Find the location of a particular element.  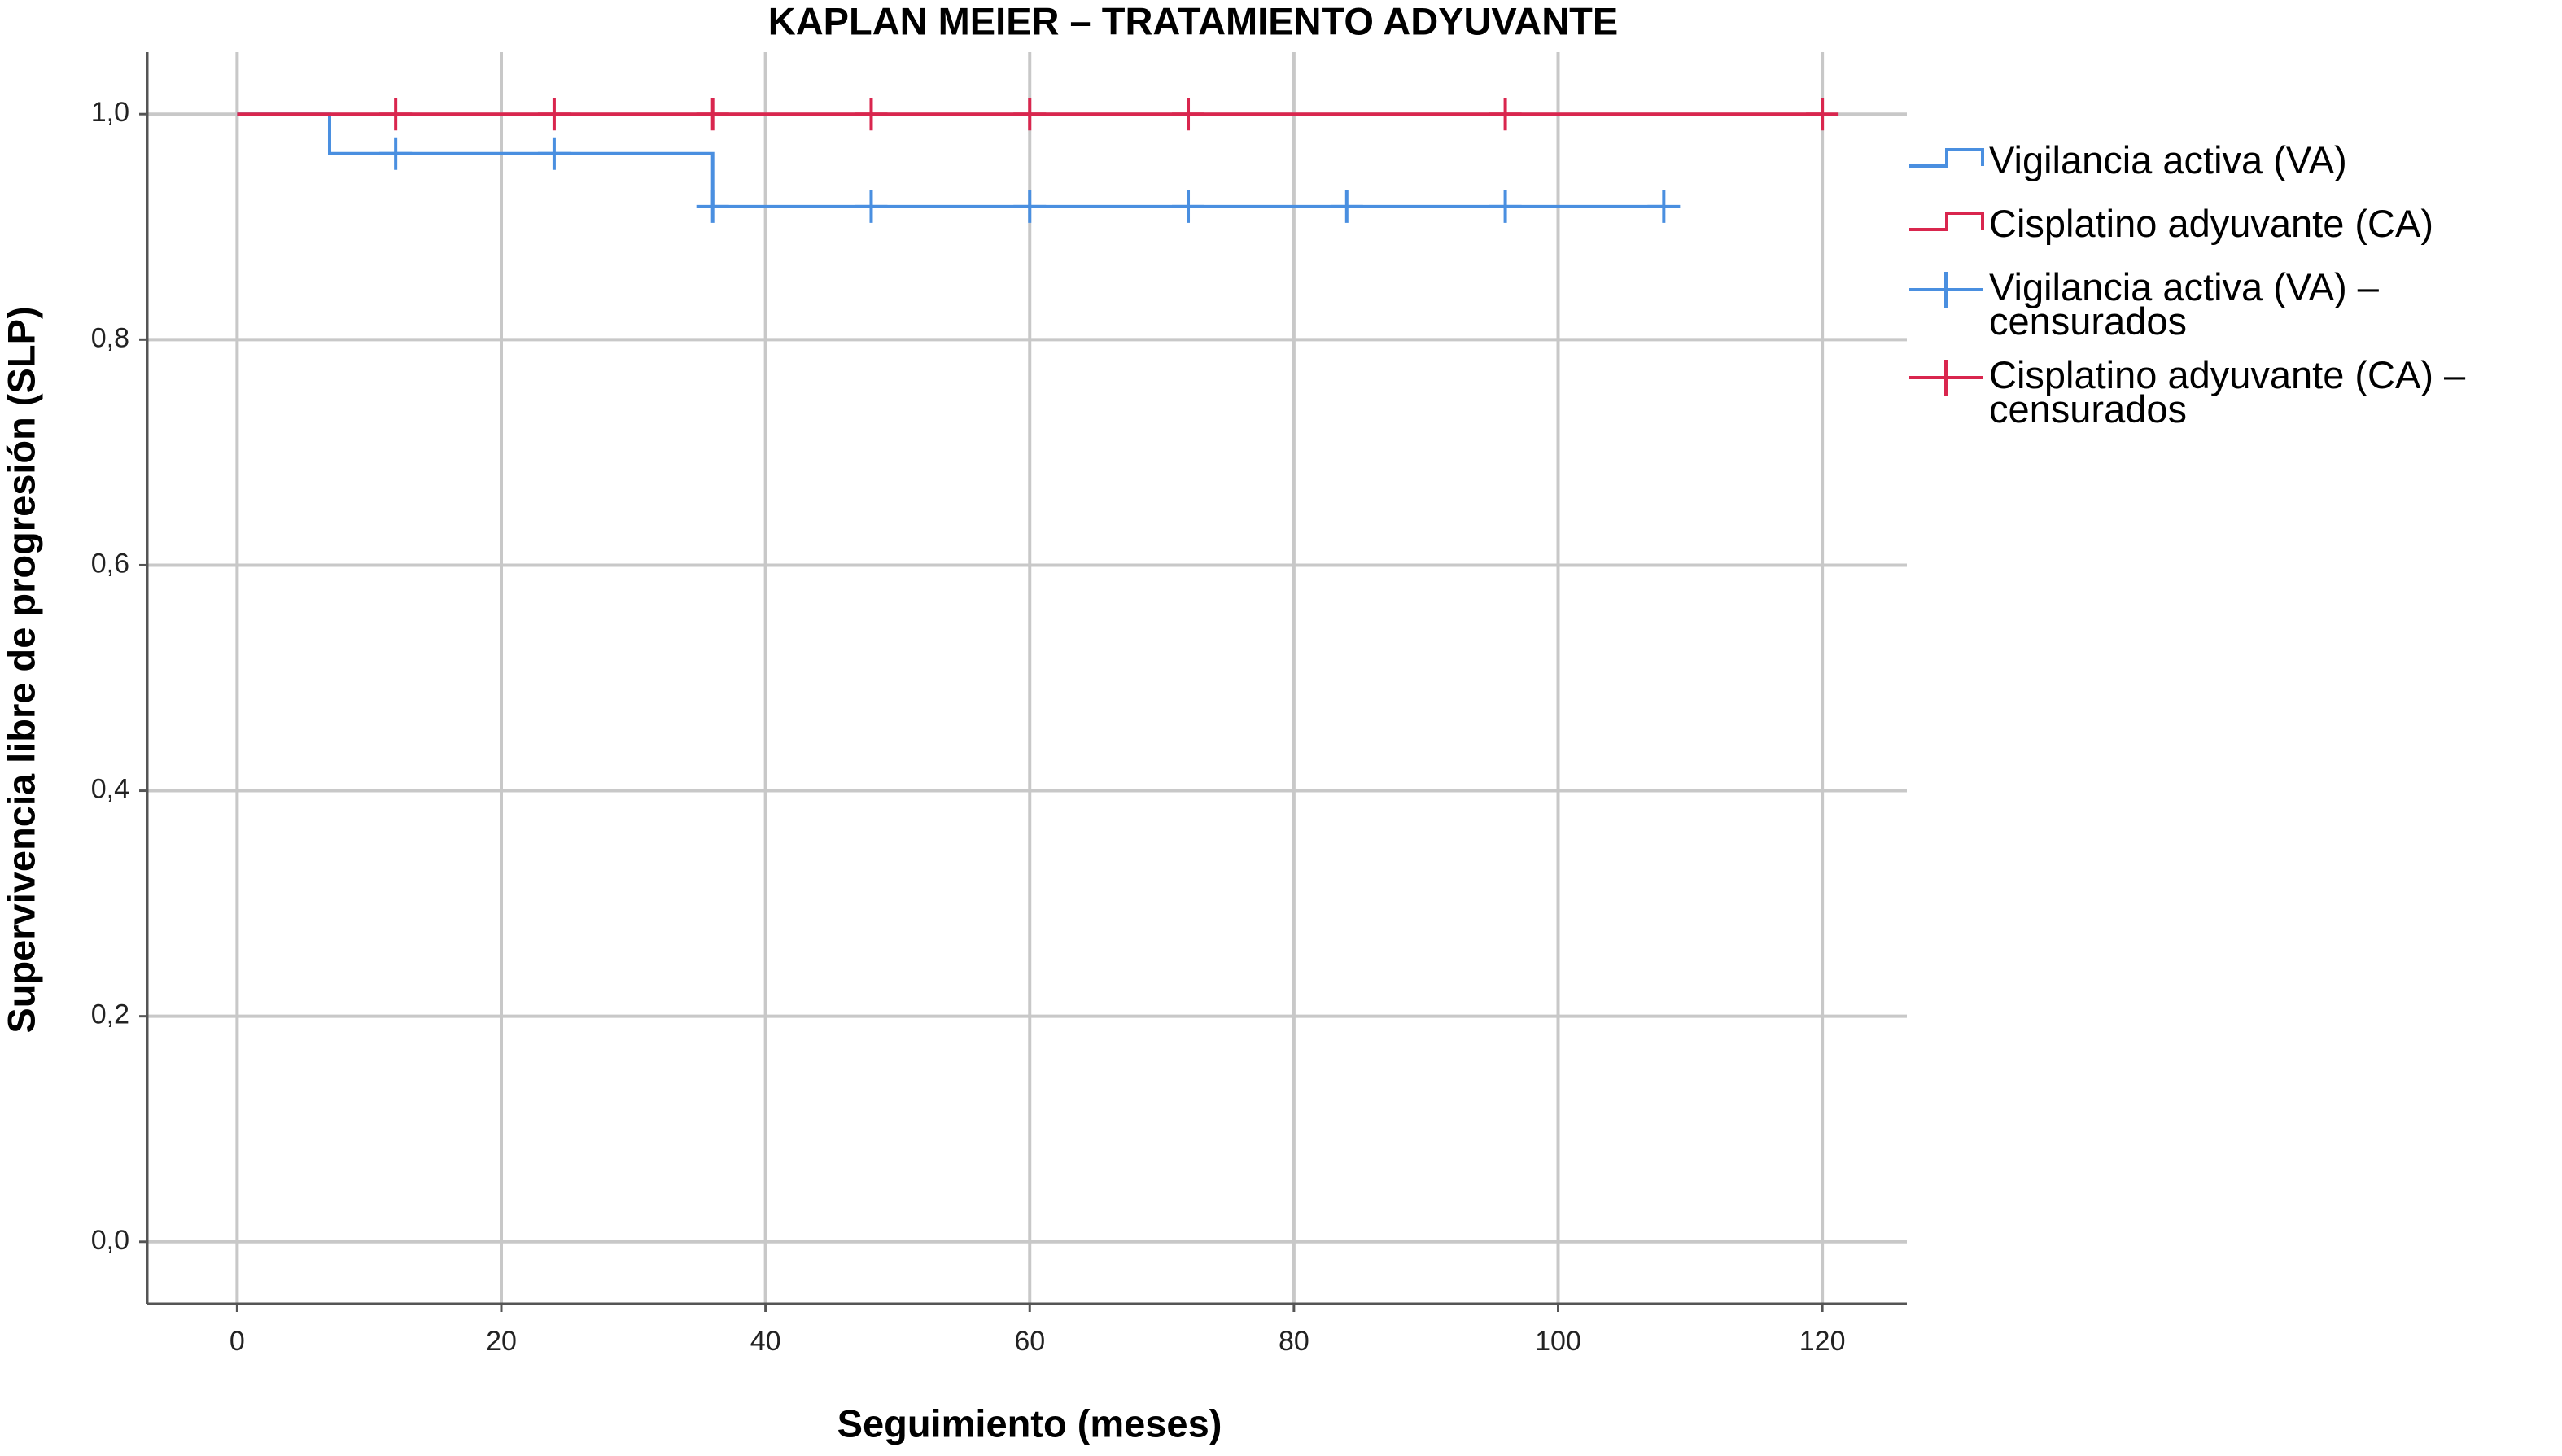

y-tick-label: 0,6 is located at coordinates (110, 563).